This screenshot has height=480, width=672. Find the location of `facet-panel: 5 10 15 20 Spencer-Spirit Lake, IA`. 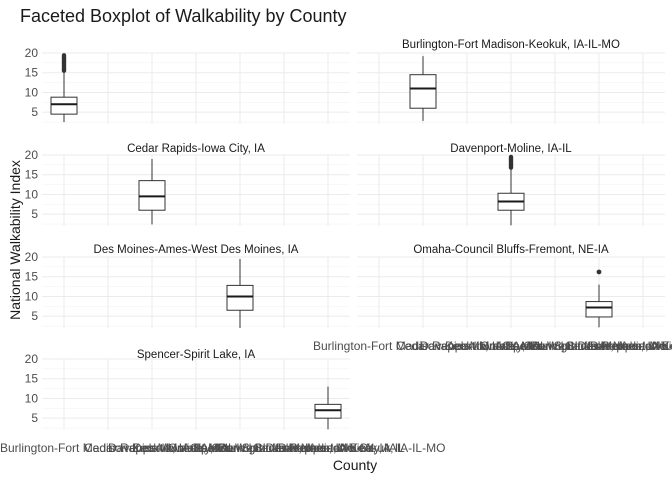

facet-panel: 5 10 15 20 Spencer-Spirit Lake, IA is located at coordinates (187, 389).